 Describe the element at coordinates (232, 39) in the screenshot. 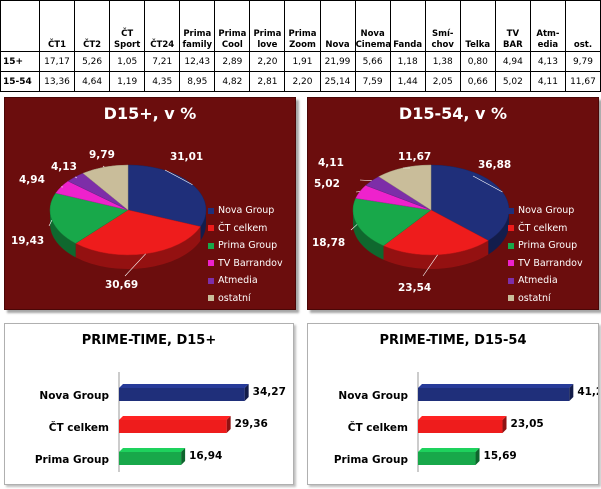

I see `column-header-label: Prima Cool` at that location.